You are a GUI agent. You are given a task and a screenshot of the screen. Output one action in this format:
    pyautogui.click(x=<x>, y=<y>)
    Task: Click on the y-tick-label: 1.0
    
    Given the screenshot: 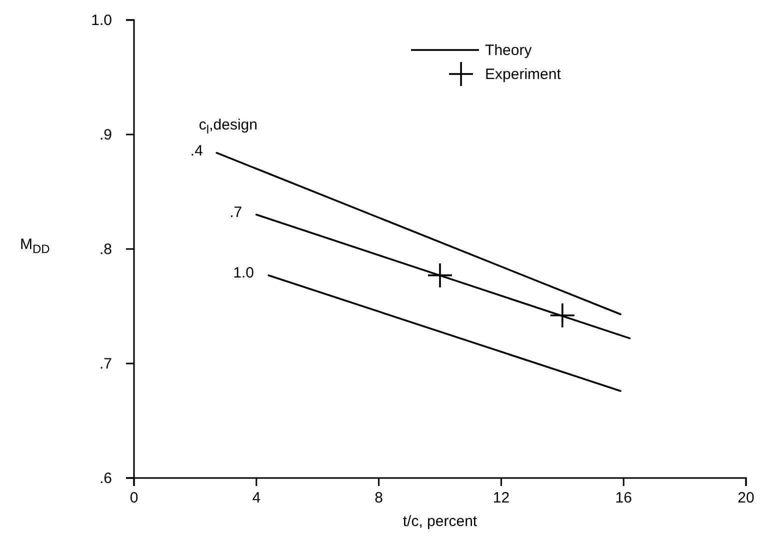 What is the action you would take?
    pyautogui.click(x=101, y=20)
    